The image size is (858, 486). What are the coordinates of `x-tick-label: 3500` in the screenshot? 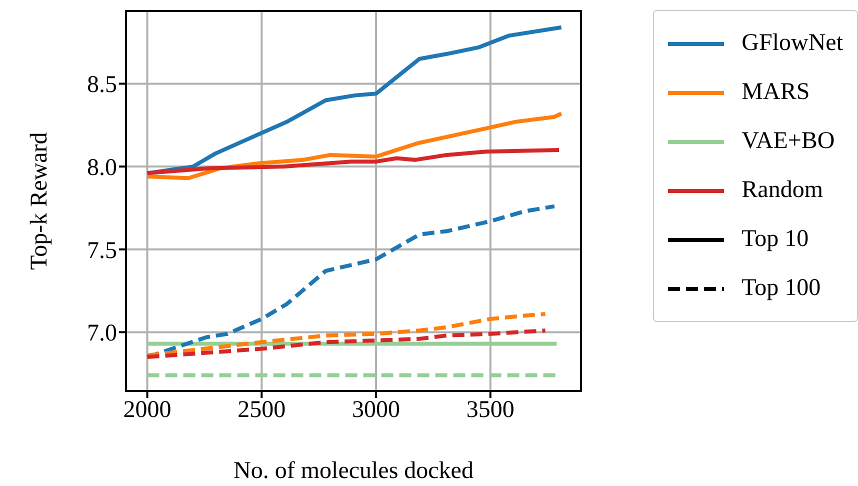 It's located at (490, 410).